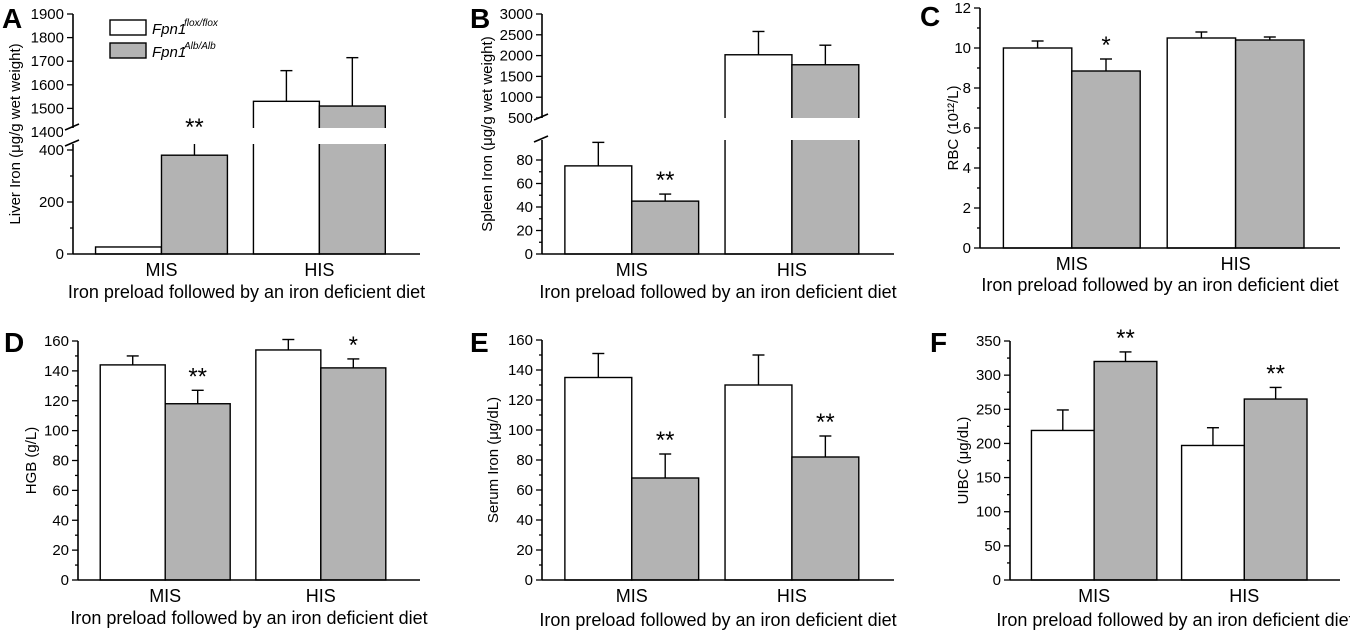 This screenshot has height=630, width=1350. I want to click on y-tick-label: 2500, so click(516, 35).